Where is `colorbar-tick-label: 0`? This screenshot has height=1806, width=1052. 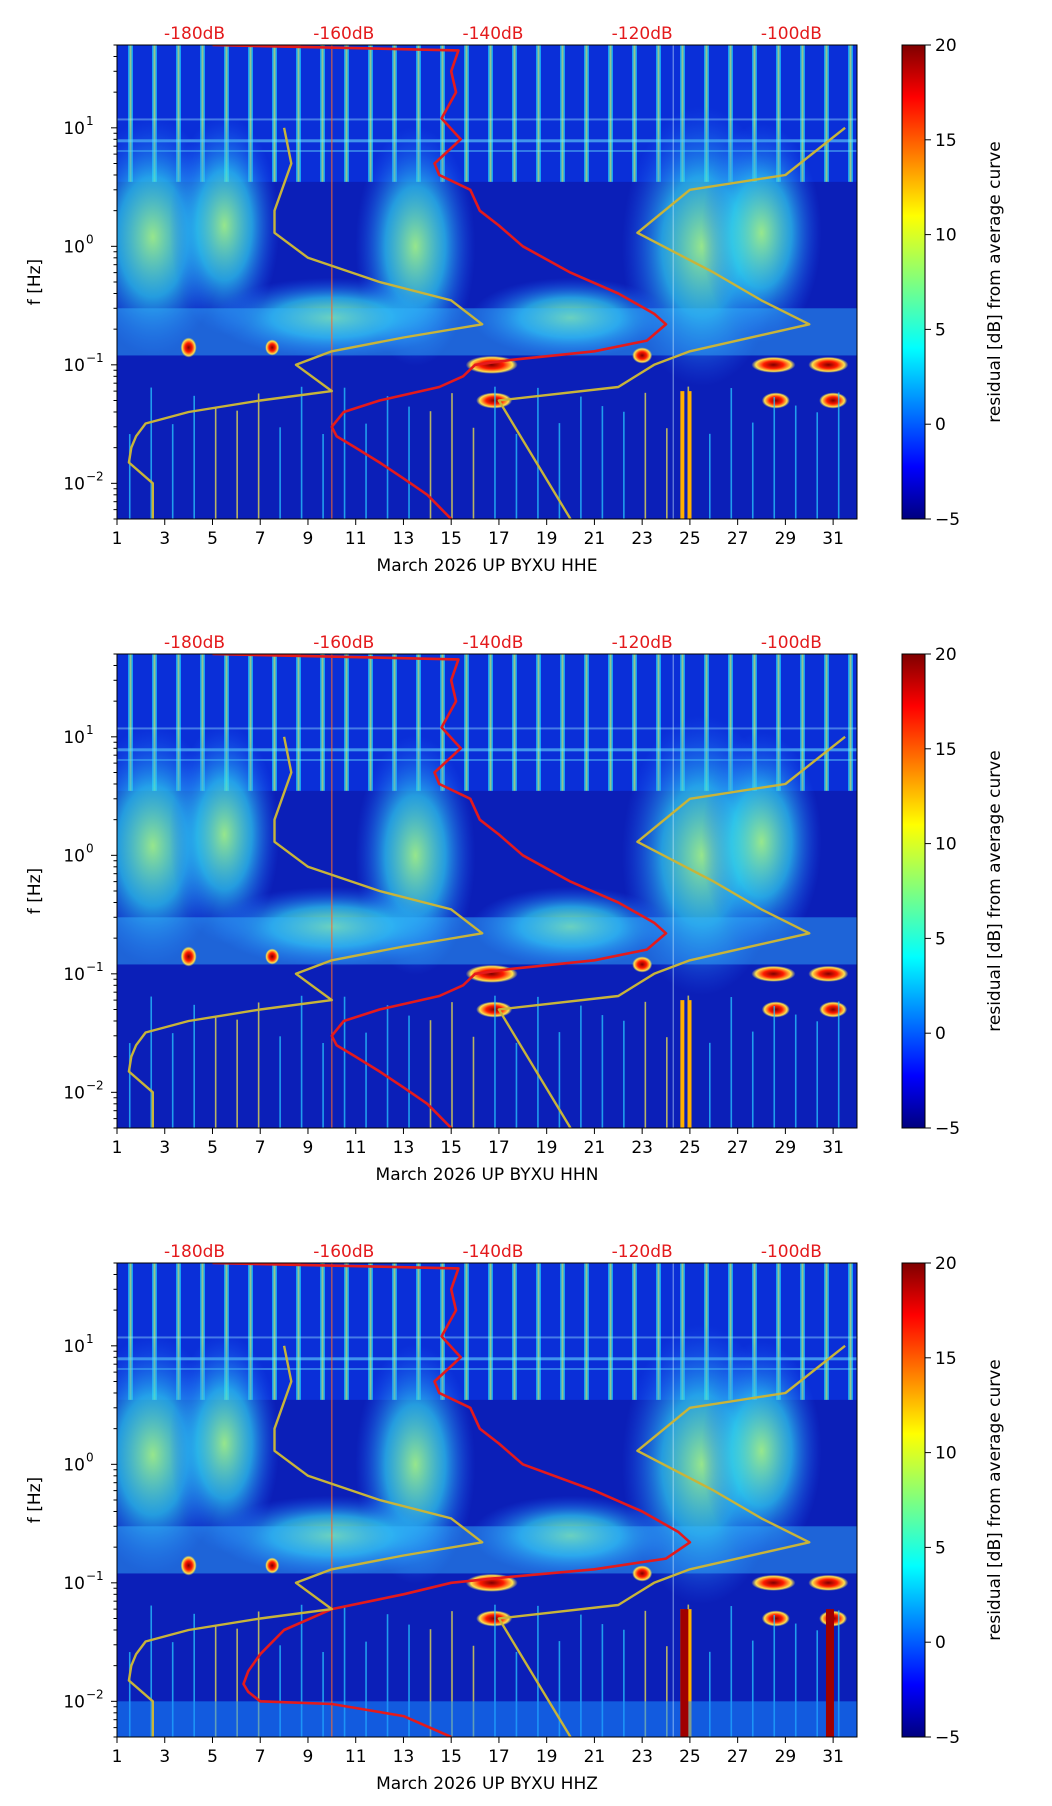
colorbar-tick-label: 0 is located at coordinates (940, 425).